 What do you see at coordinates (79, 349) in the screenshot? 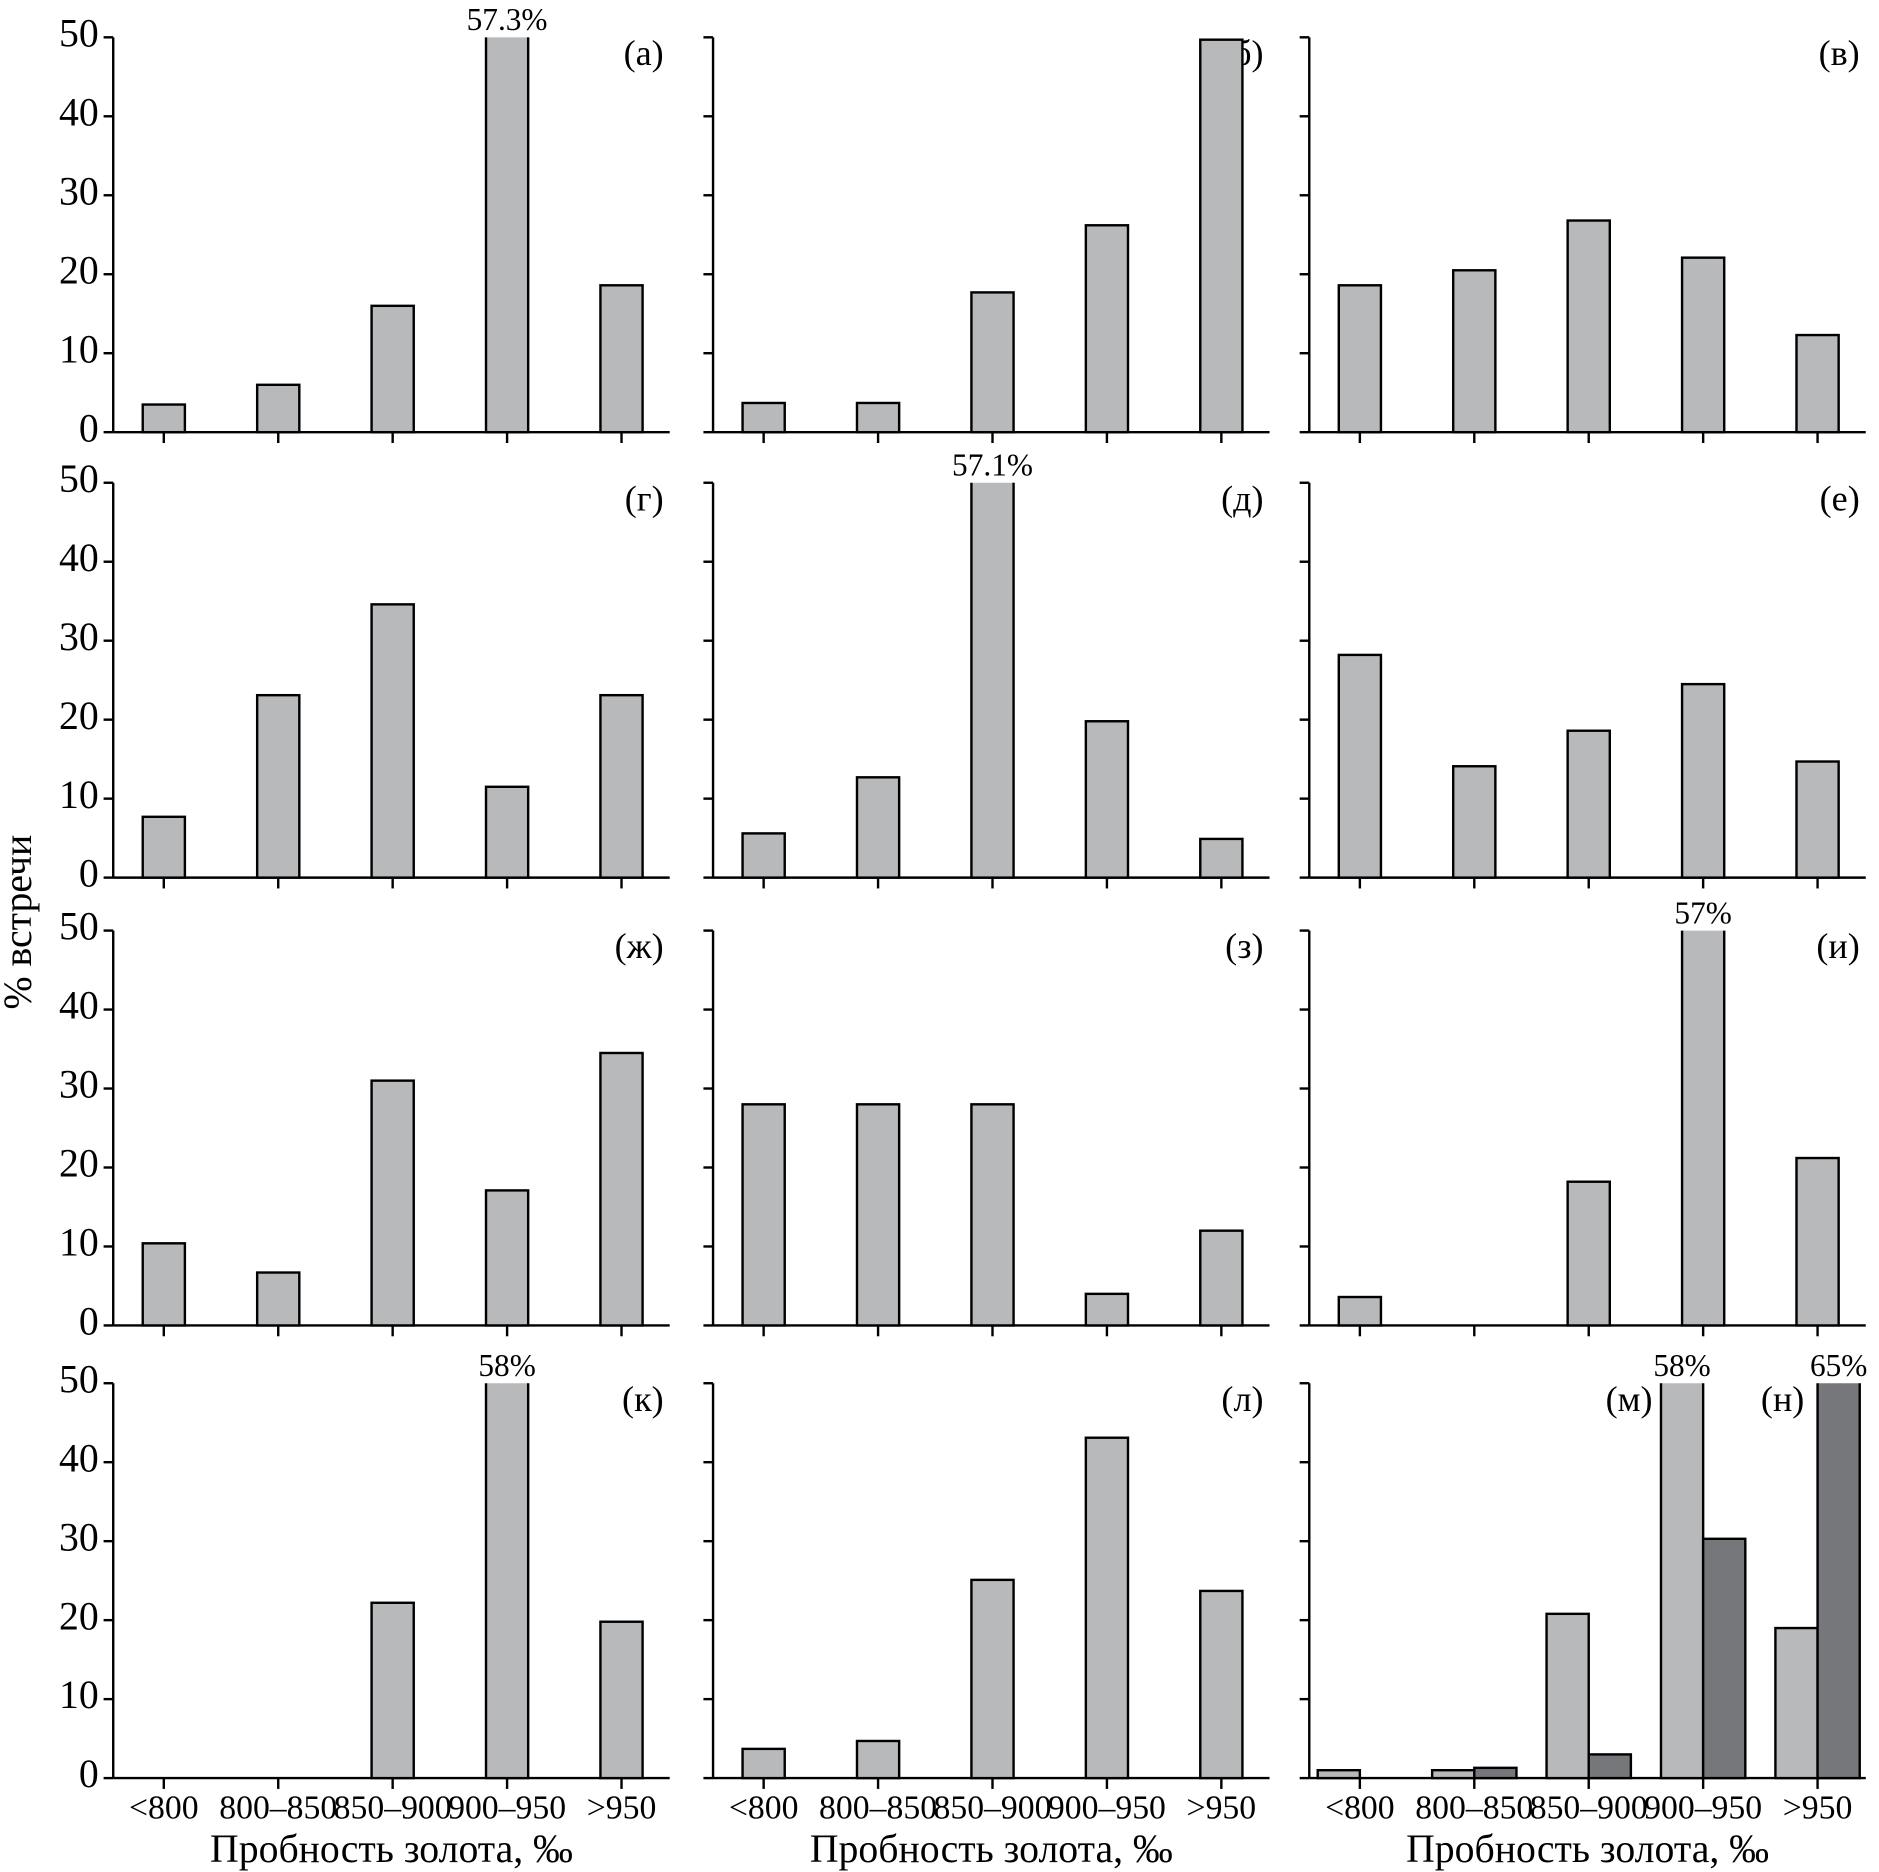
I see `y-tick-label: 10` at bounding box center [79, 349].